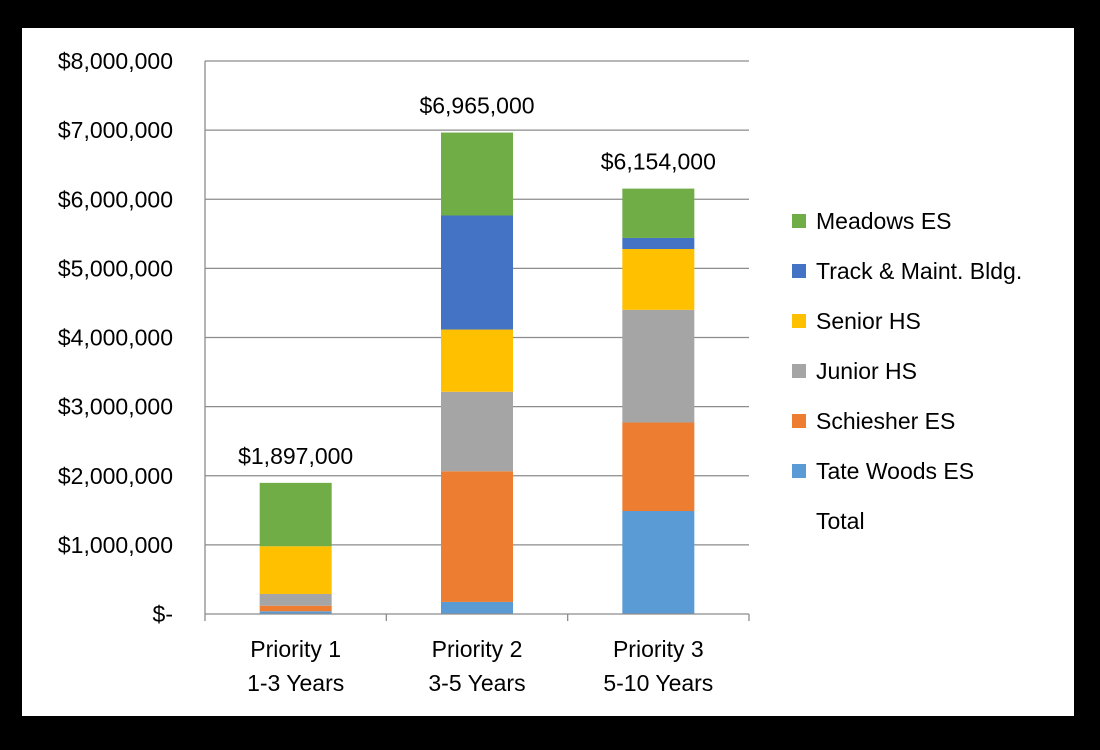 The image size is (1100, 750). What do you see at coordinates (295, 683) in the screenshot?
I see `x-category-label: 1-3 Years` at bounding box center [295, 683].